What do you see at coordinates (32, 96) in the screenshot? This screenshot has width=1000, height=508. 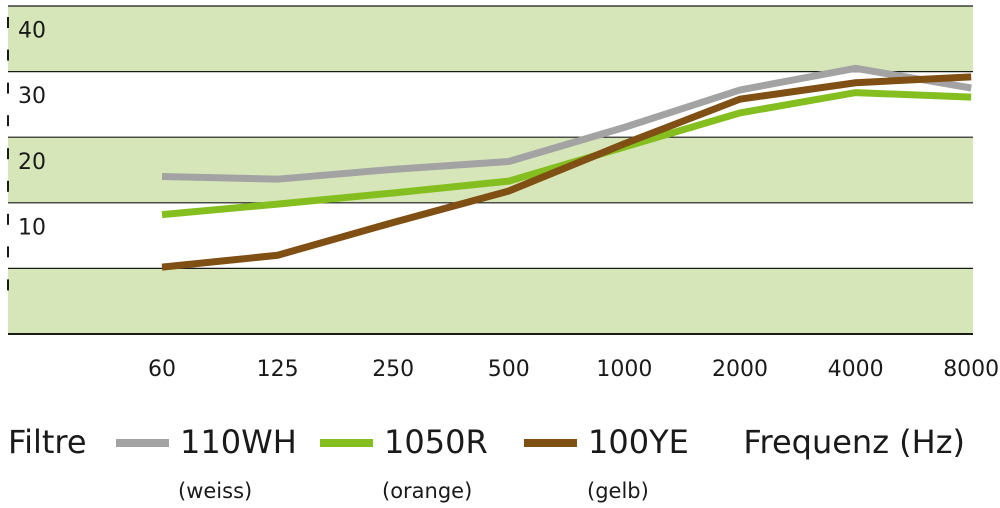 I see `y-tick-label: 30` at bounding box center [32, 96].